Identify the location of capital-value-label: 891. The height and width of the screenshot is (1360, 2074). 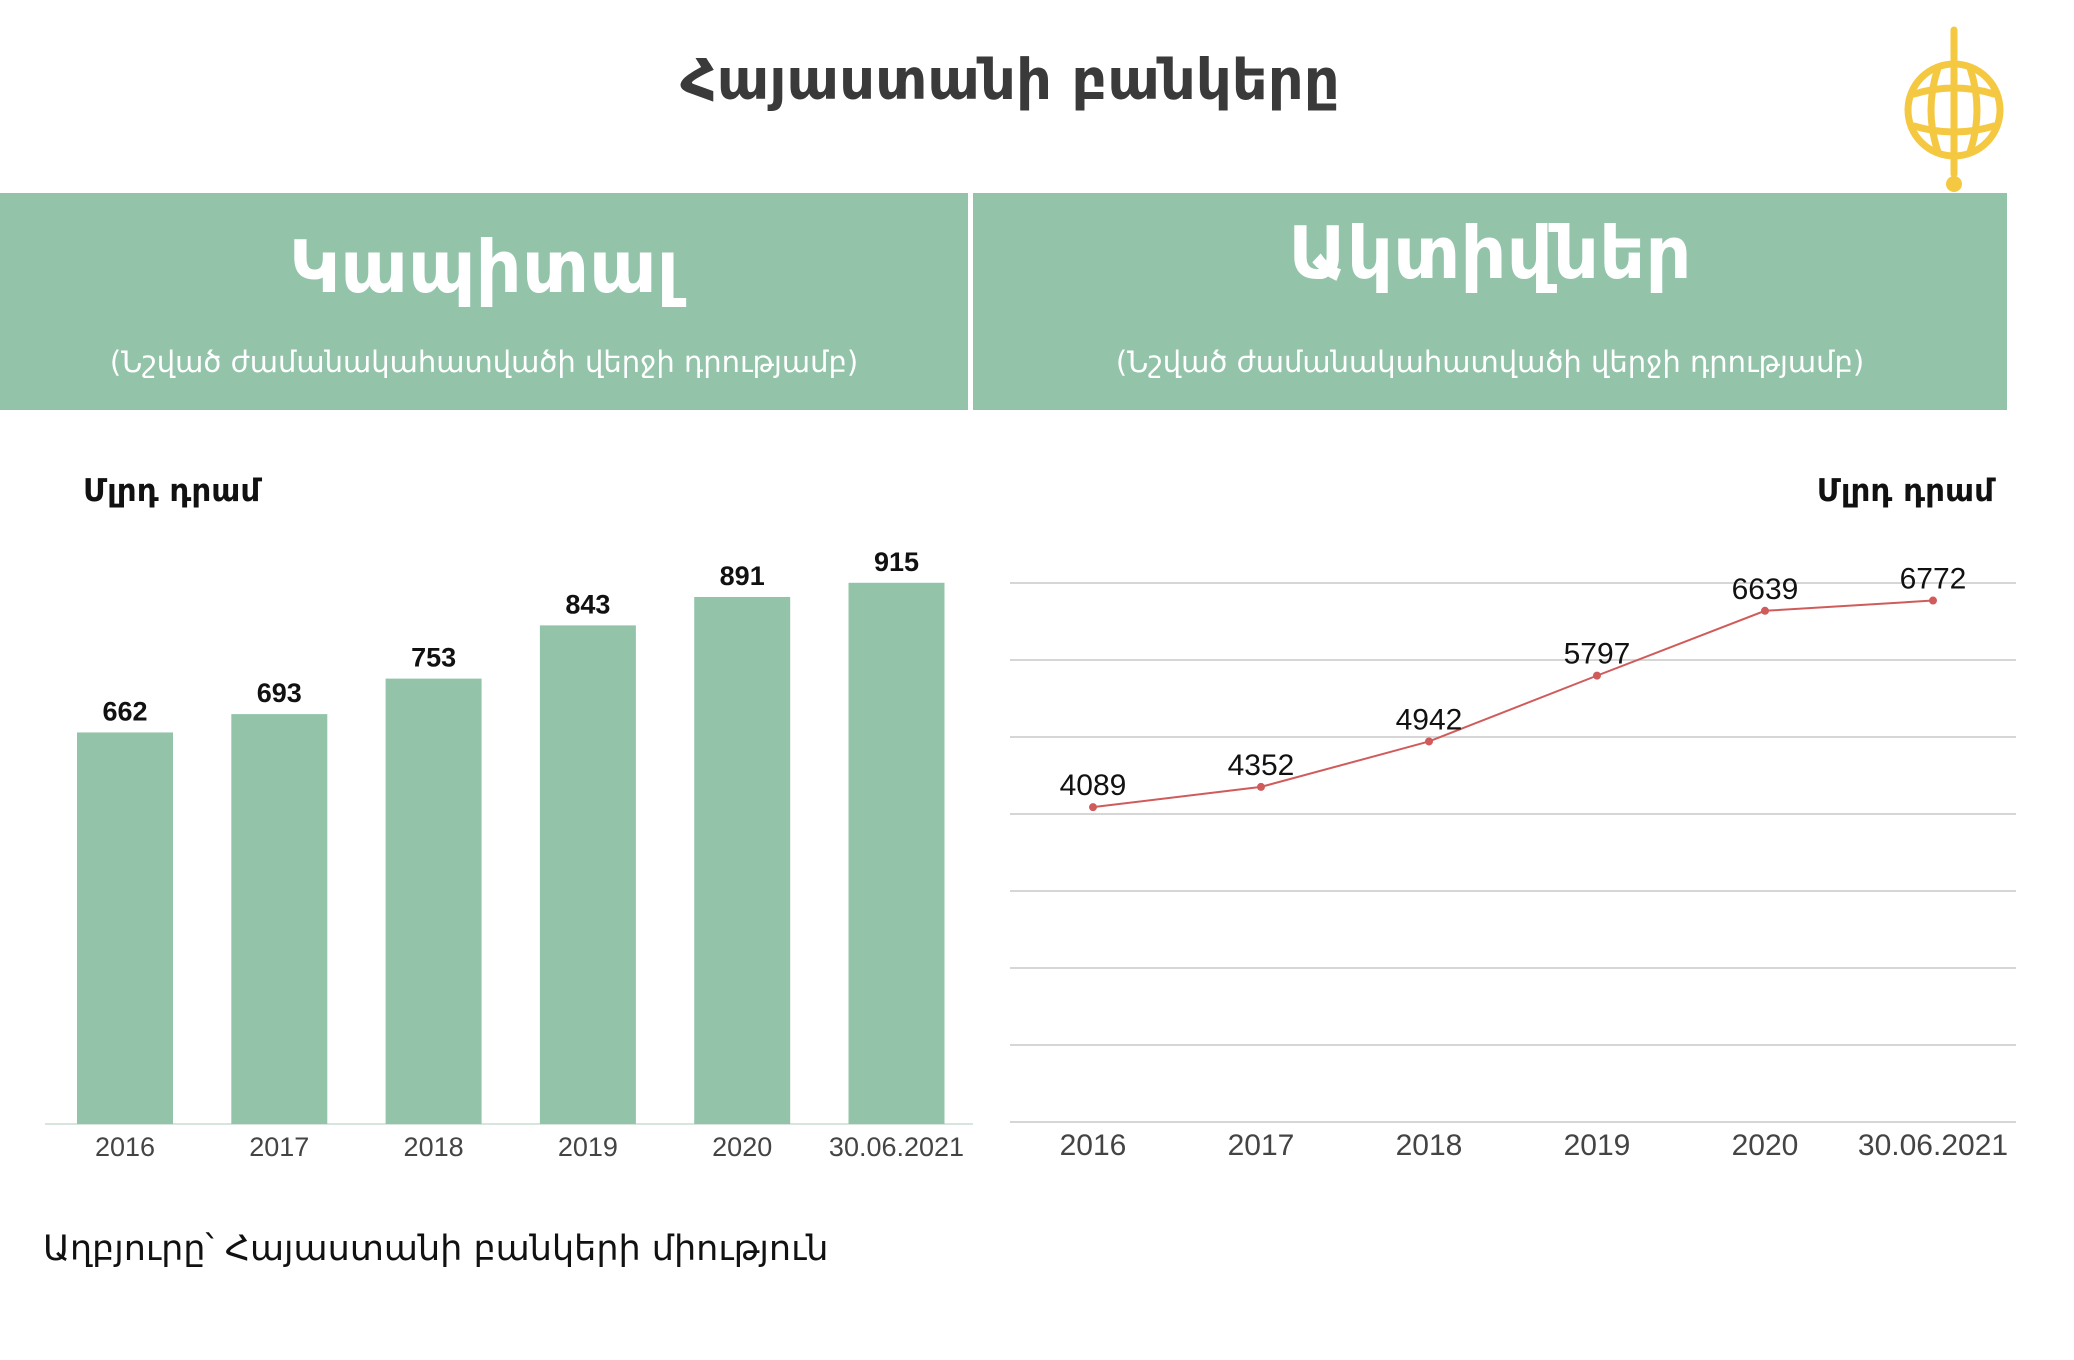
(742, 576).